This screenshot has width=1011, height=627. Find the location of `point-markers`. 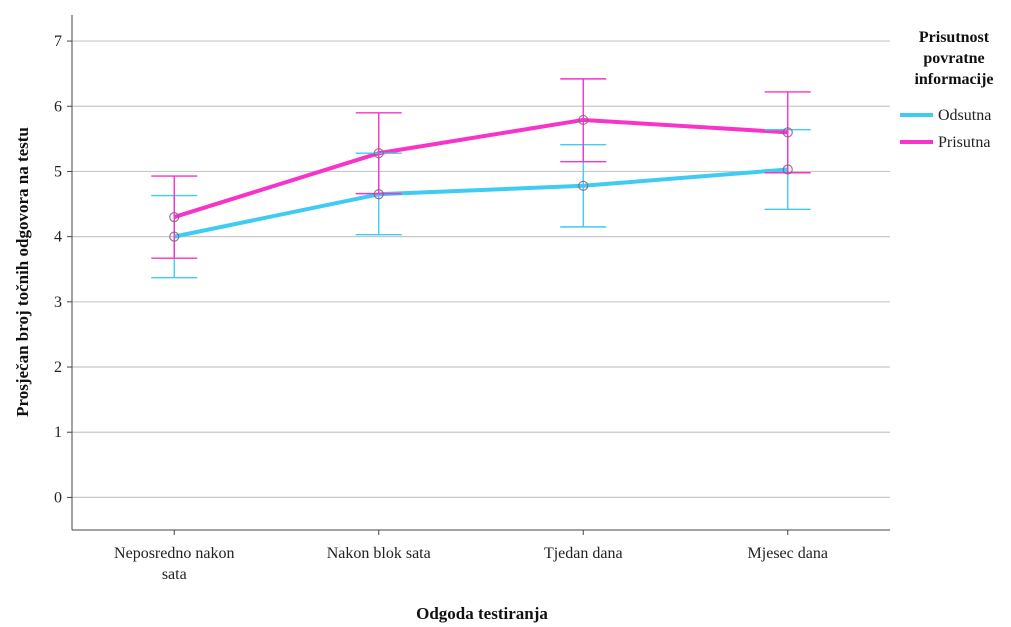

point-markers is located at coordinates (481, 178).